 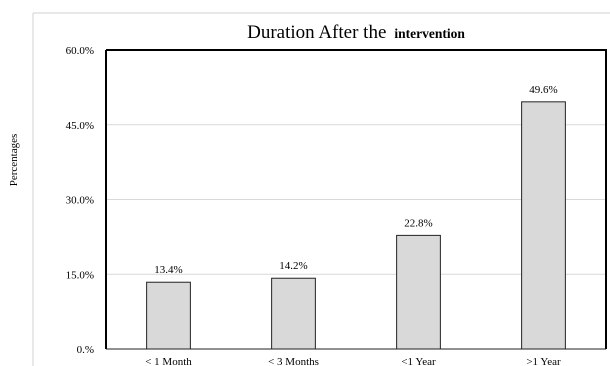 I want to click on y-tick-labels: 0.% 15.0% 30.0% 45.0% 60.0%, so click(x=80, y=200).